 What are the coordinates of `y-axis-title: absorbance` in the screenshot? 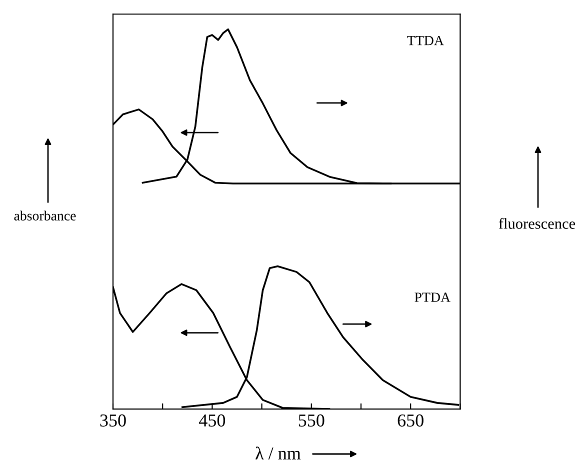 It's located at (45, 215).